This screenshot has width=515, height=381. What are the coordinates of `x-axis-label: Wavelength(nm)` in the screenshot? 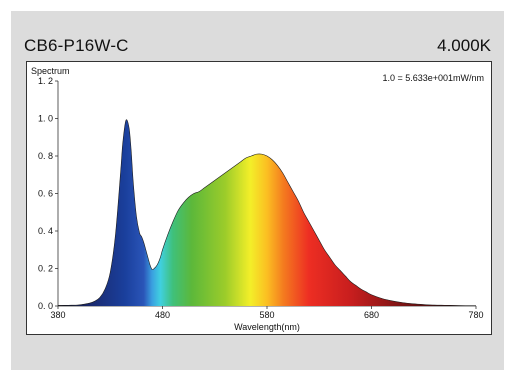 It's located at (267, 327).